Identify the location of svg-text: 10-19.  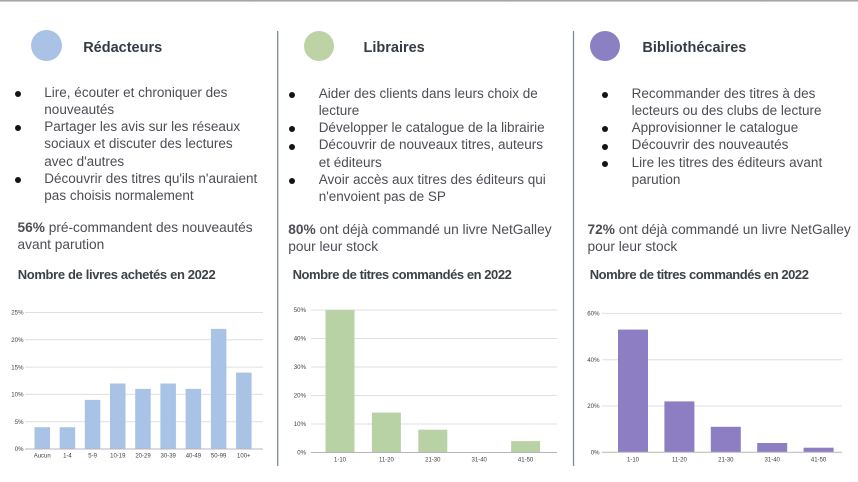
(118, 457).